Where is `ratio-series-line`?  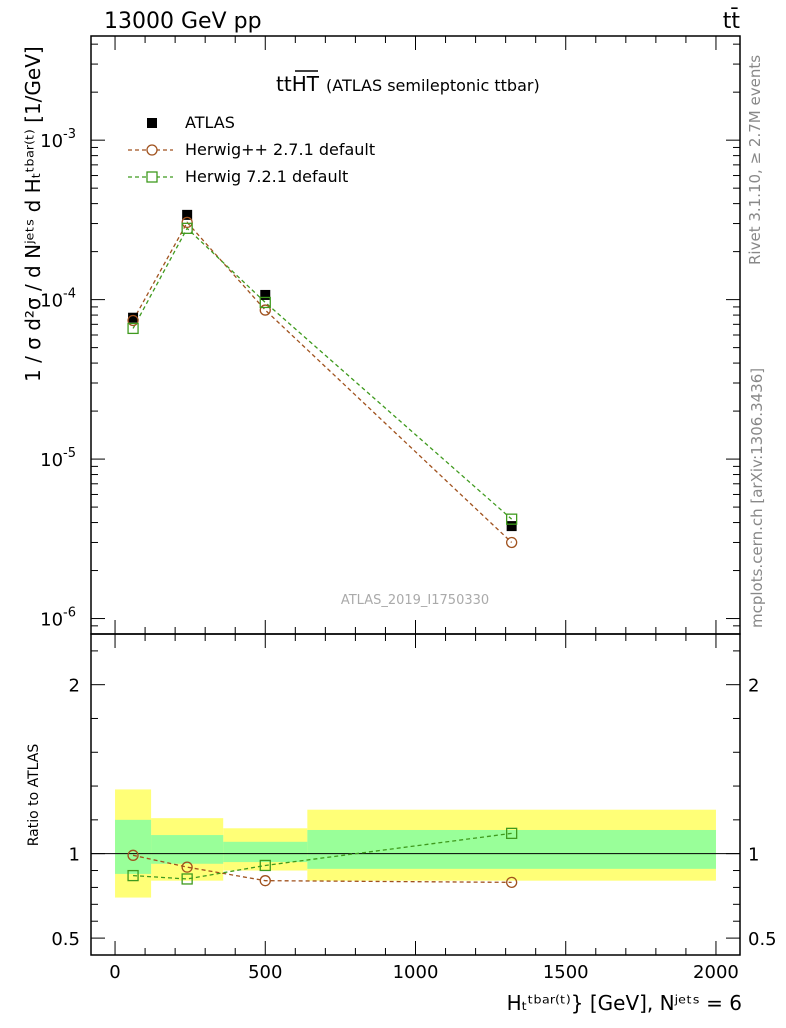 ratio-series-line is located at coordinates (322, 856).